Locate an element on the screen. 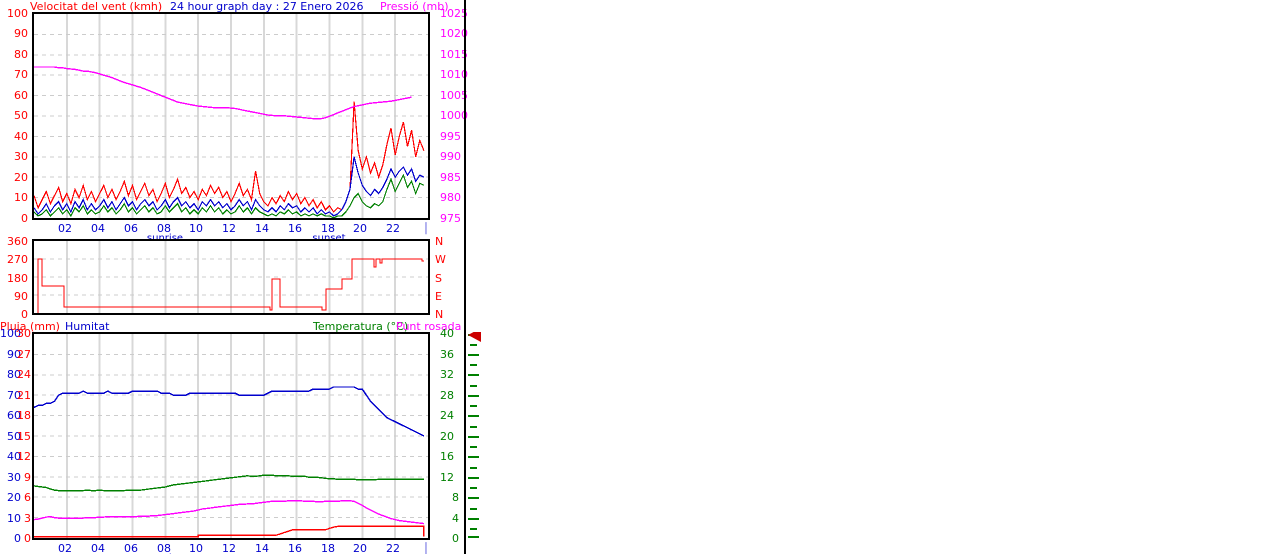  wind-grid is located at coordinates (231, 116).